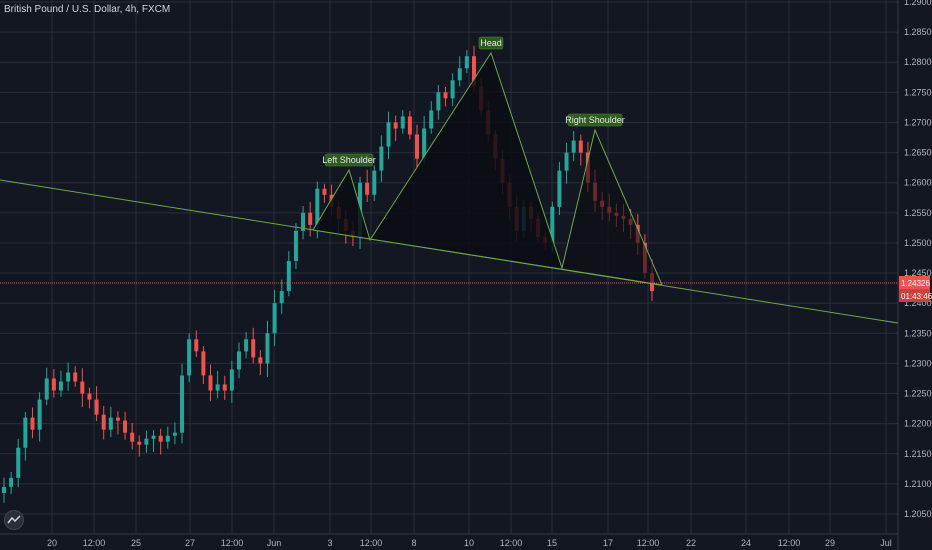 The width and height of the screenshot is (932, 550). I want to click on y-tick-label: 1.26000, so click(918, 183).